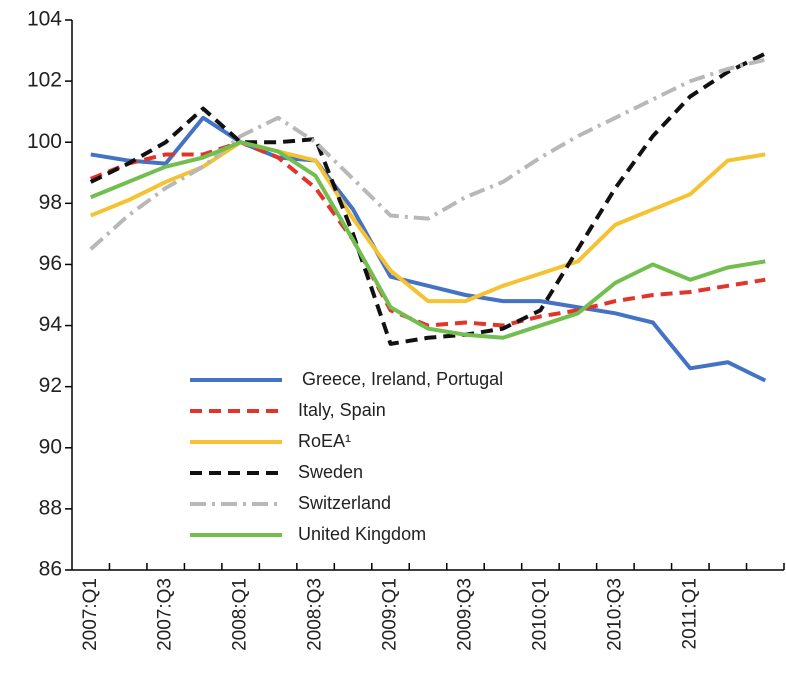 Image resolution: width=786 pixels, height=691 pixels. What do you see at coordinates (362, 534) in the screenshot?
I see `legend-label: United Kingdom` at bounding box center [362, 534].